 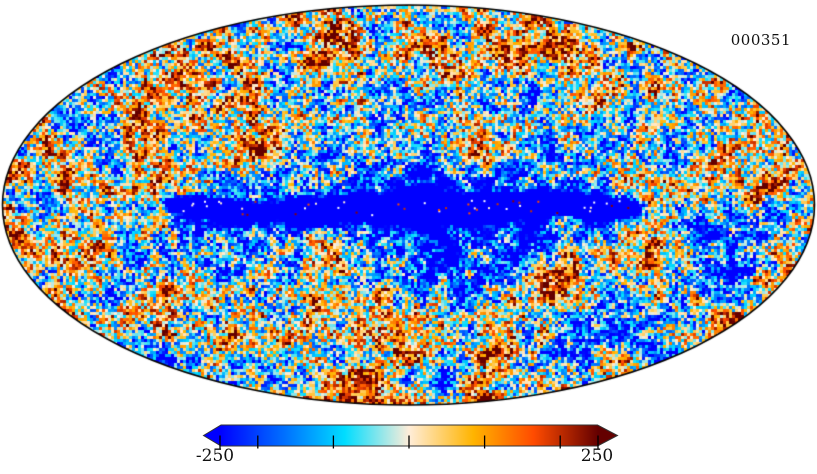 I want to click on colorbar-ticks, so click(x=409, y=442).